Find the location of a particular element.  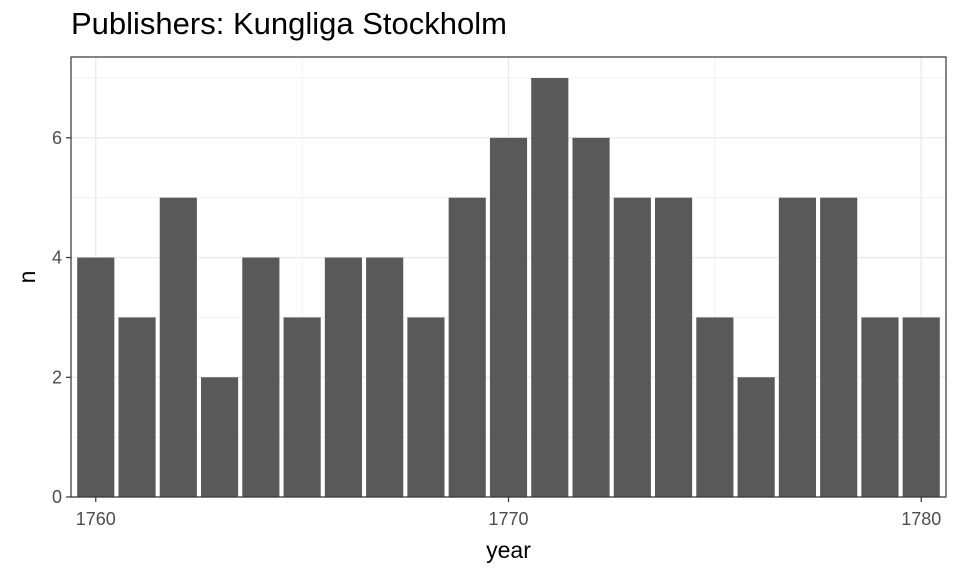

y-tick-label: 4 is located at coordinates (57, 258).